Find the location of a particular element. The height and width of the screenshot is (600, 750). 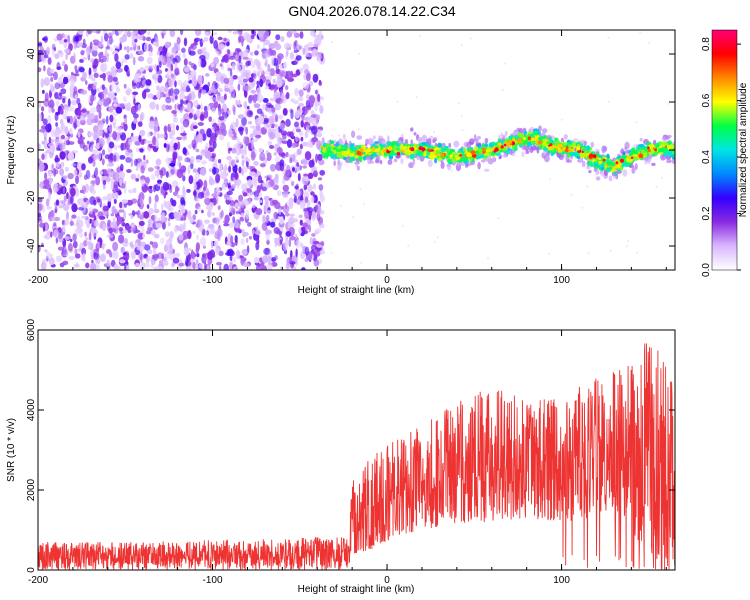

spectrogram-ytick-label: 40 is located at coordinates (31, 54).